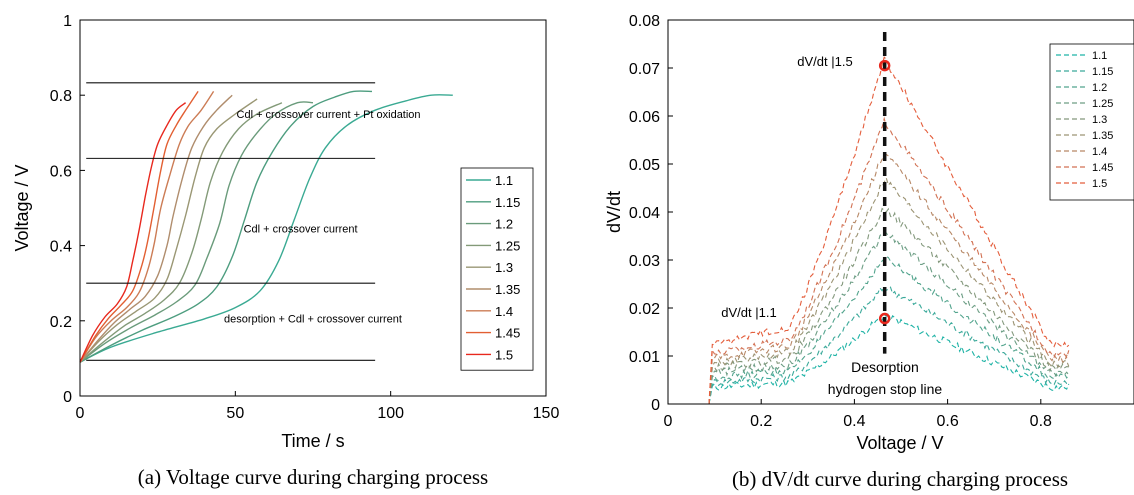 The width and height of the screenshot is (1134, 495). Describe the element at coordinates (644, 69) in the screenshot. I see `chart-b-y-tick-label: 0.07` at that location.